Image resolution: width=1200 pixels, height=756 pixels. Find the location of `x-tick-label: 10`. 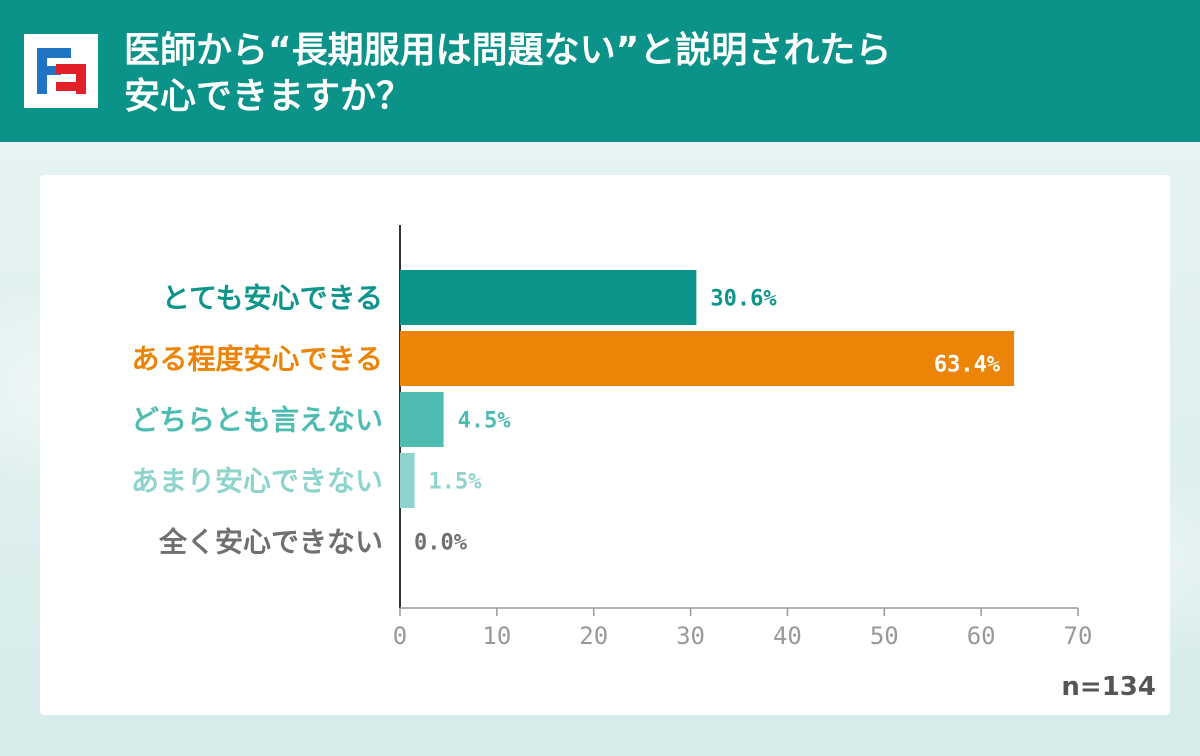

x-tick-label: 10 is located at coordinates (496, 636).